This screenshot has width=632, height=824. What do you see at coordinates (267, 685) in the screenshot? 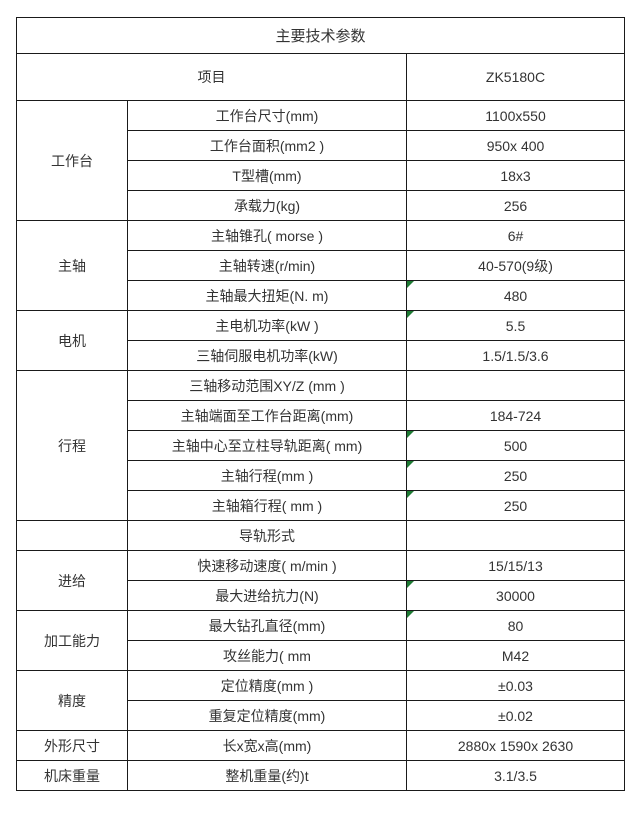
I see `param-cell: 定位精度(mm )` at bounding box center [267, 685].